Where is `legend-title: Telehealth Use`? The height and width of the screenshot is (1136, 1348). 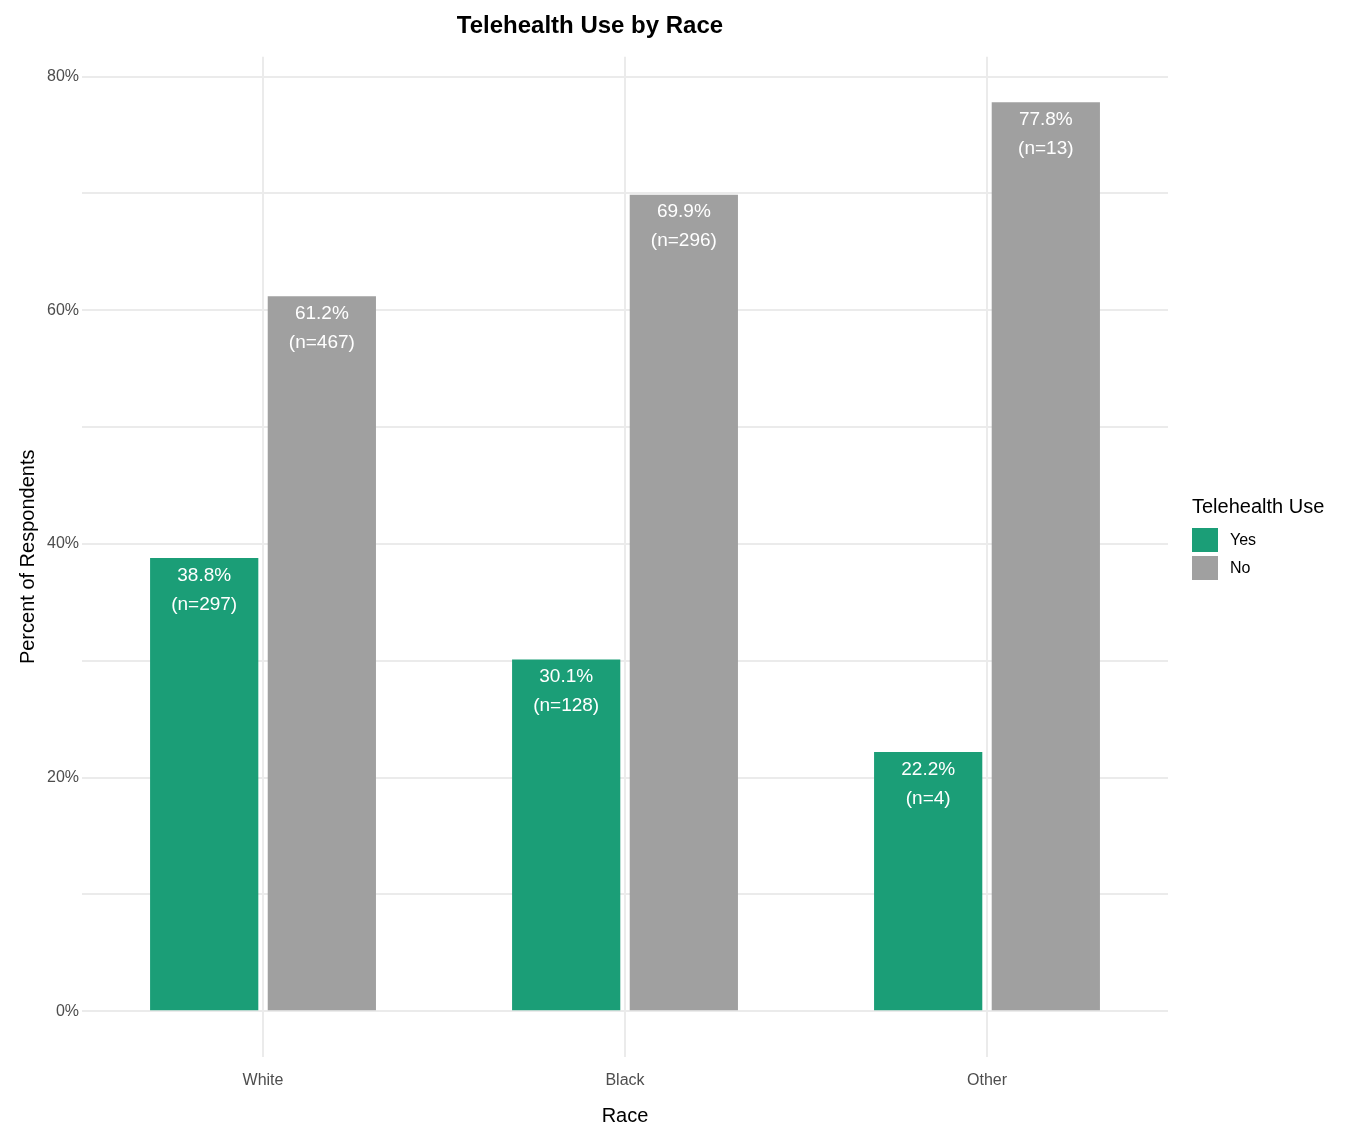
legend-title: Telehealth Use is located at coordinates (1258, 506).